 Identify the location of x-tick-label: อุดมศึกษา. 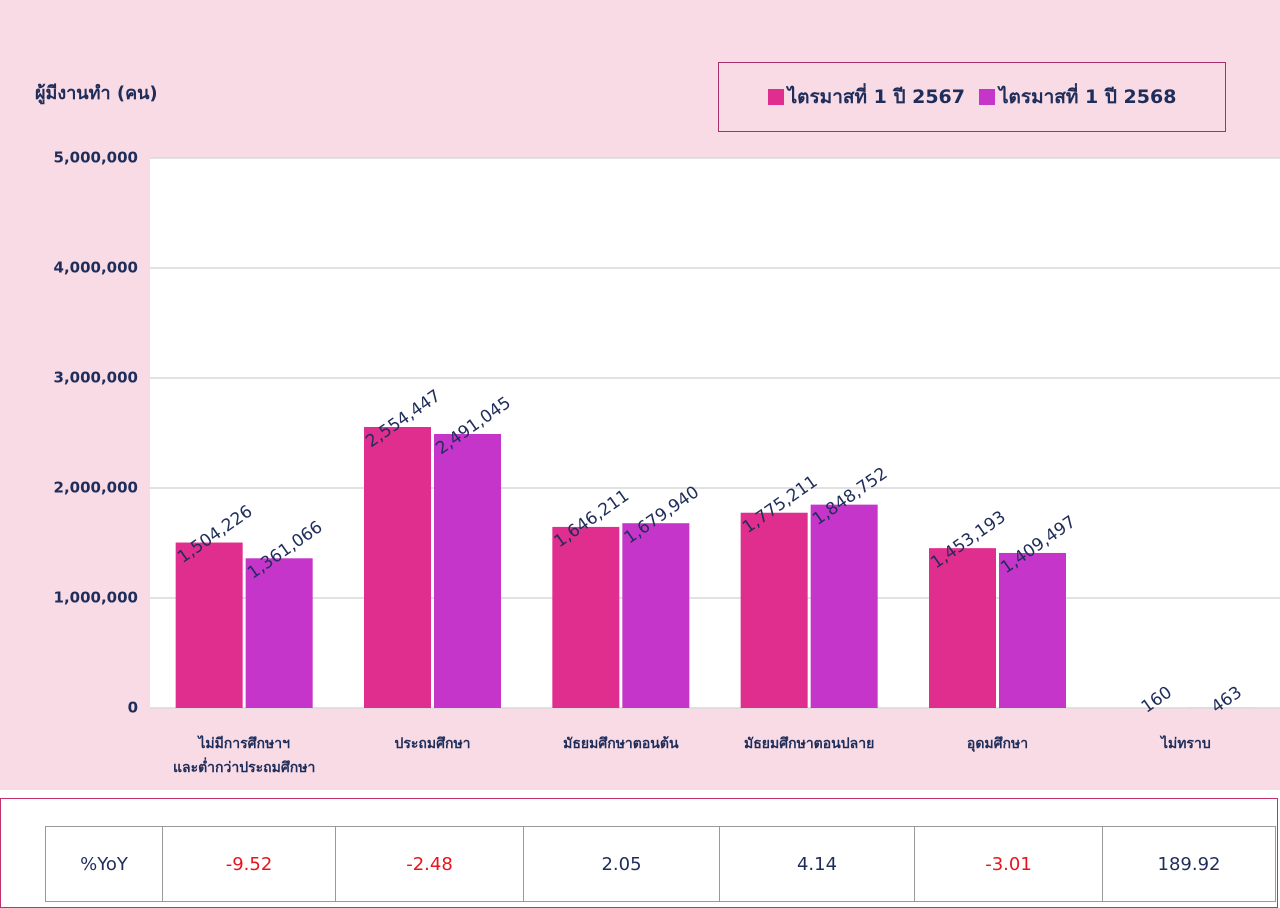
(998, 744).